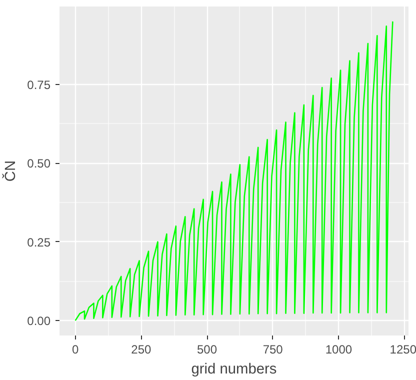 Image resolution: width=416 pixels, height=380 pixels. Describe the element at coordinates (338, 349) in the screenshot. I see `x-tick-label: 1000` at that location.